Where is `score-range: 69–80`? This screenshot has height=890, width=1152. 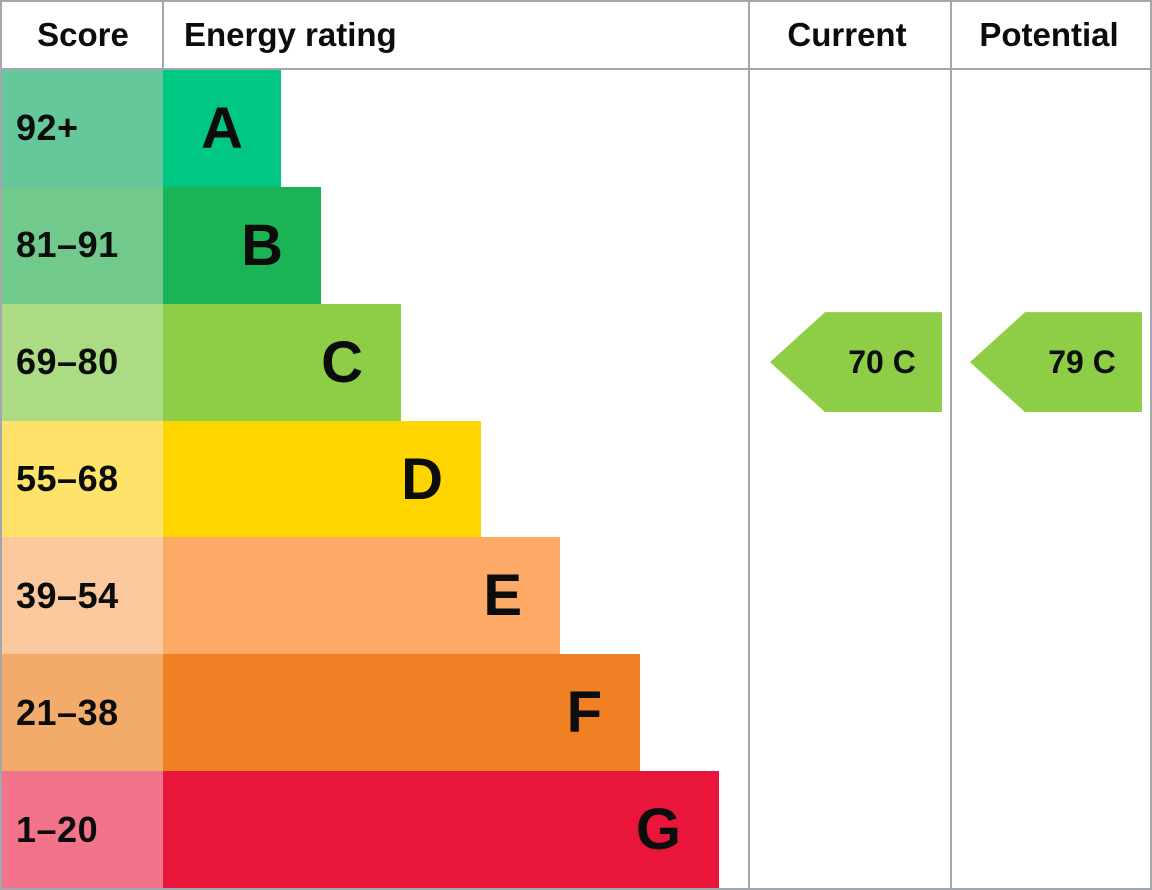
score-range: 69–80 is located at coordinates (82, 362).